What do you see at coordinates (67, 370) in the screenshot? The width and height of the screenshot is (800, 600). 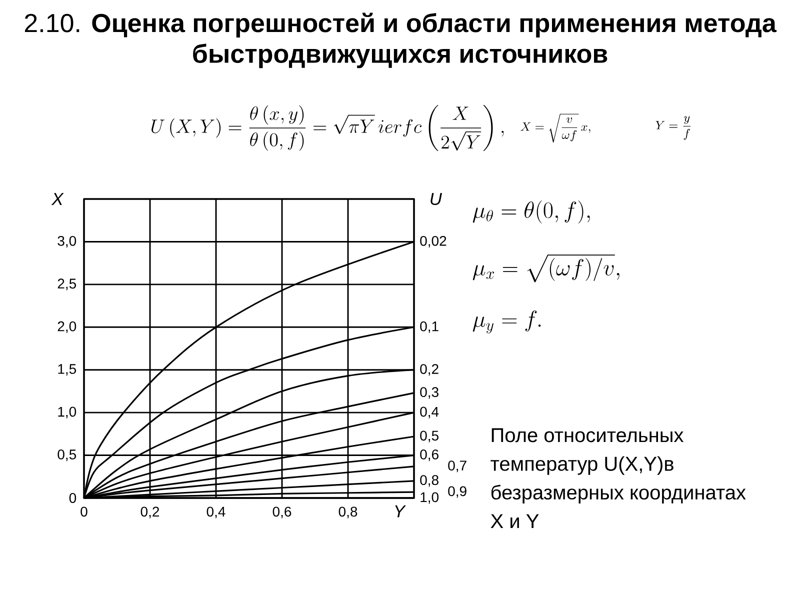 I see `y-tick-label: 1,5` at bounding box center [67, 370].